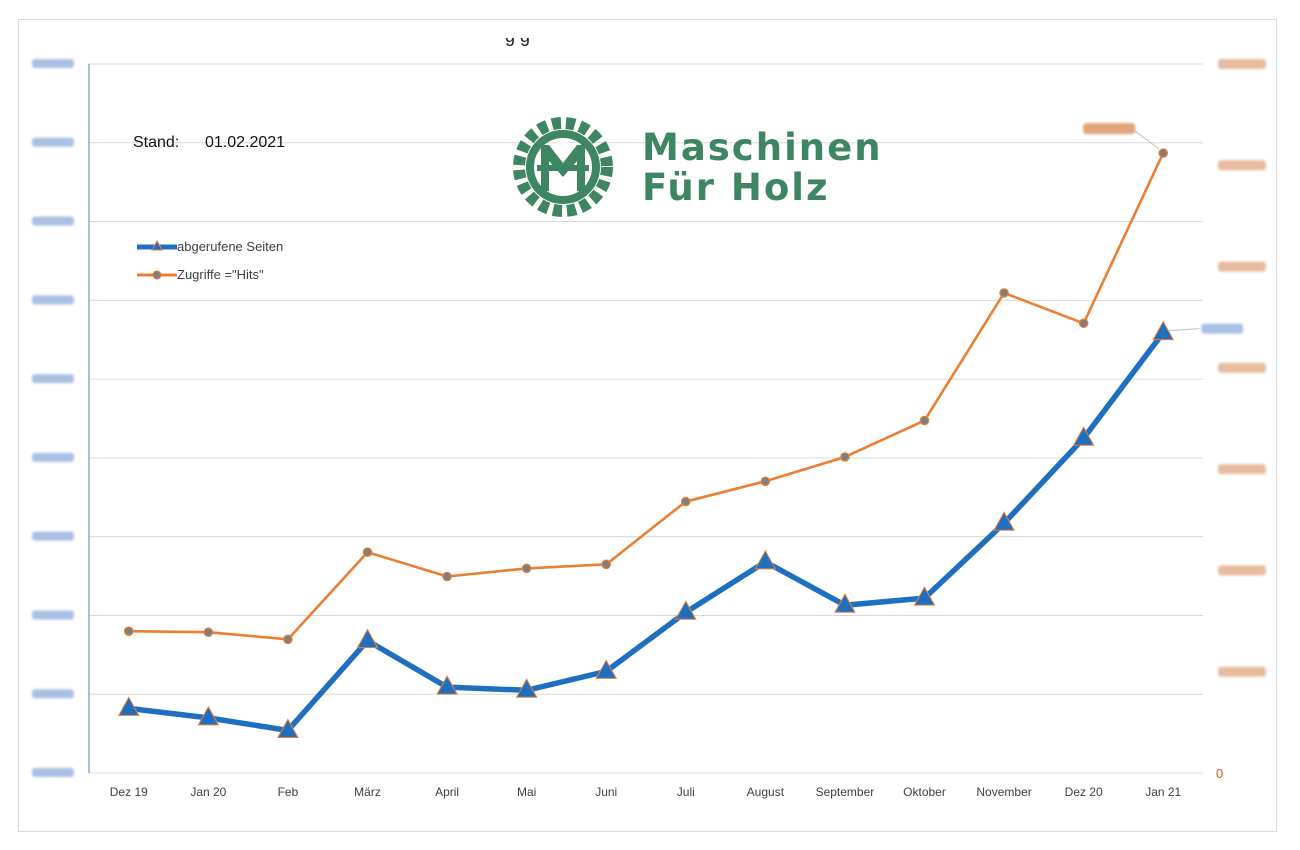  I want to click on x-tick-label: April, so click(447, 792).